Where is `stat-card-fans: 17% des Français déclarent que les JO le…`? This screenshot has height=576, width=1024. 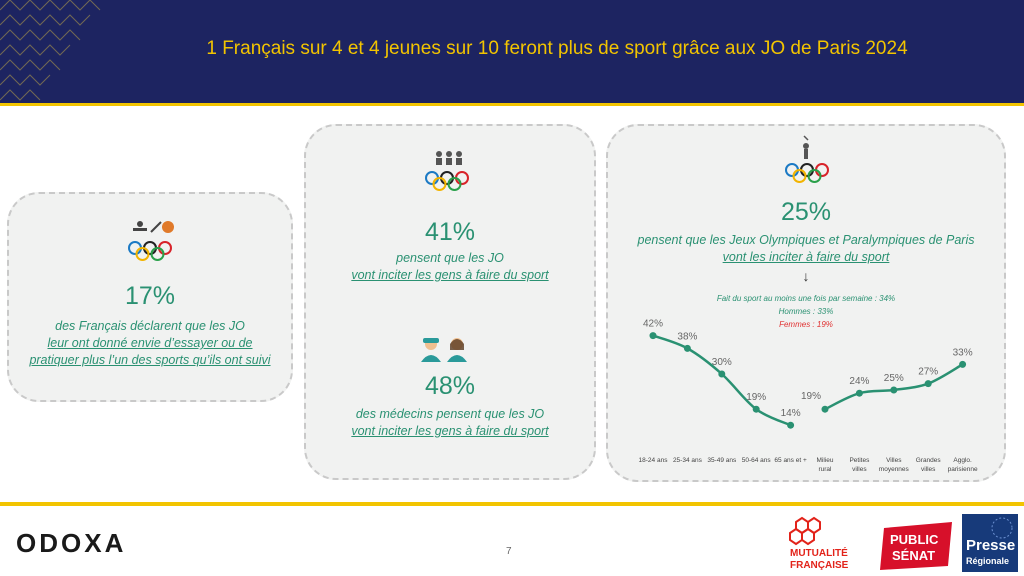
stat-card-fans: 17% des Français déclarent que les JO le… is located at coordinates (150, 297).